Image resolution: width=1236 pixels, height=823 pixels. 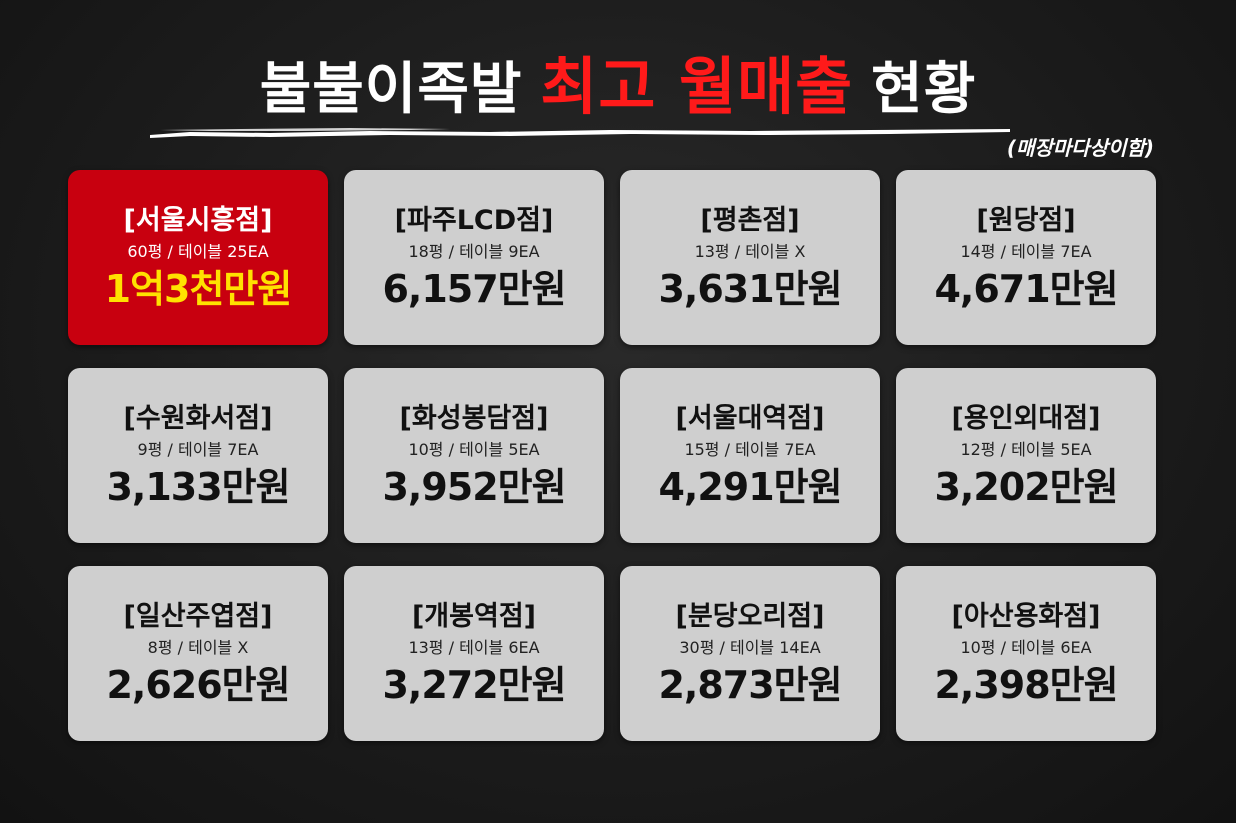 What do you see at coordinates (474, 220) in the screenshot?
I see `store-name: [파주LCD점]` at bounding box center [474, 220].